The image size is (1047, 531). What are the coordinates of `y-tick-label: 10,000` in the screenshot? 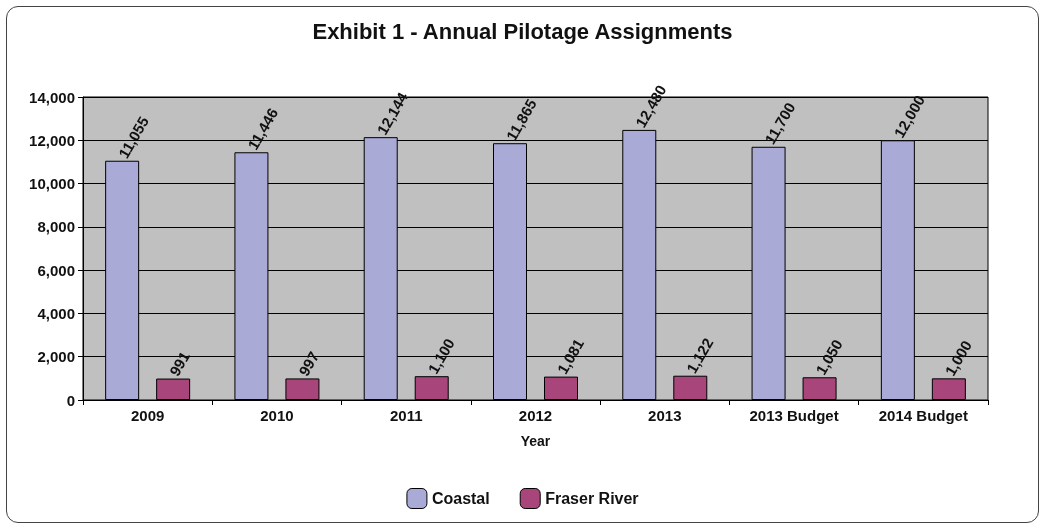 It's located at (52, 184).